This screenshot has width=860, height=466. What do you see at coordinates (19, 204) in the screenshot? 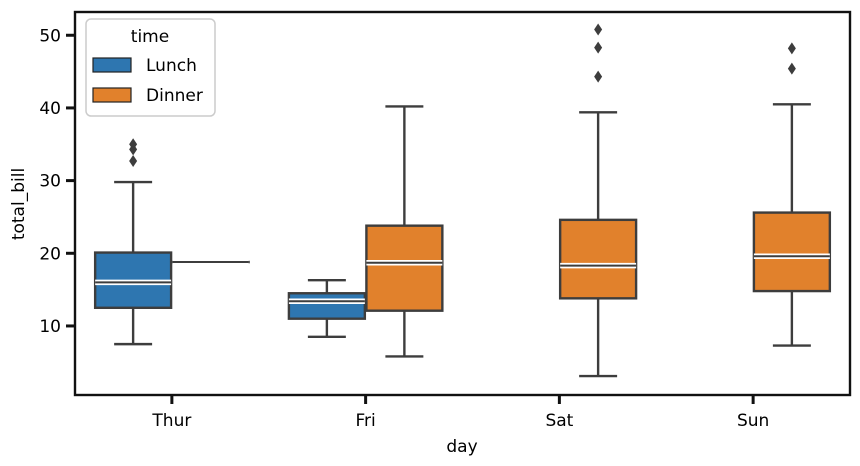
I see `y-axis-label: total_bill` at bounding box center [19, 204].